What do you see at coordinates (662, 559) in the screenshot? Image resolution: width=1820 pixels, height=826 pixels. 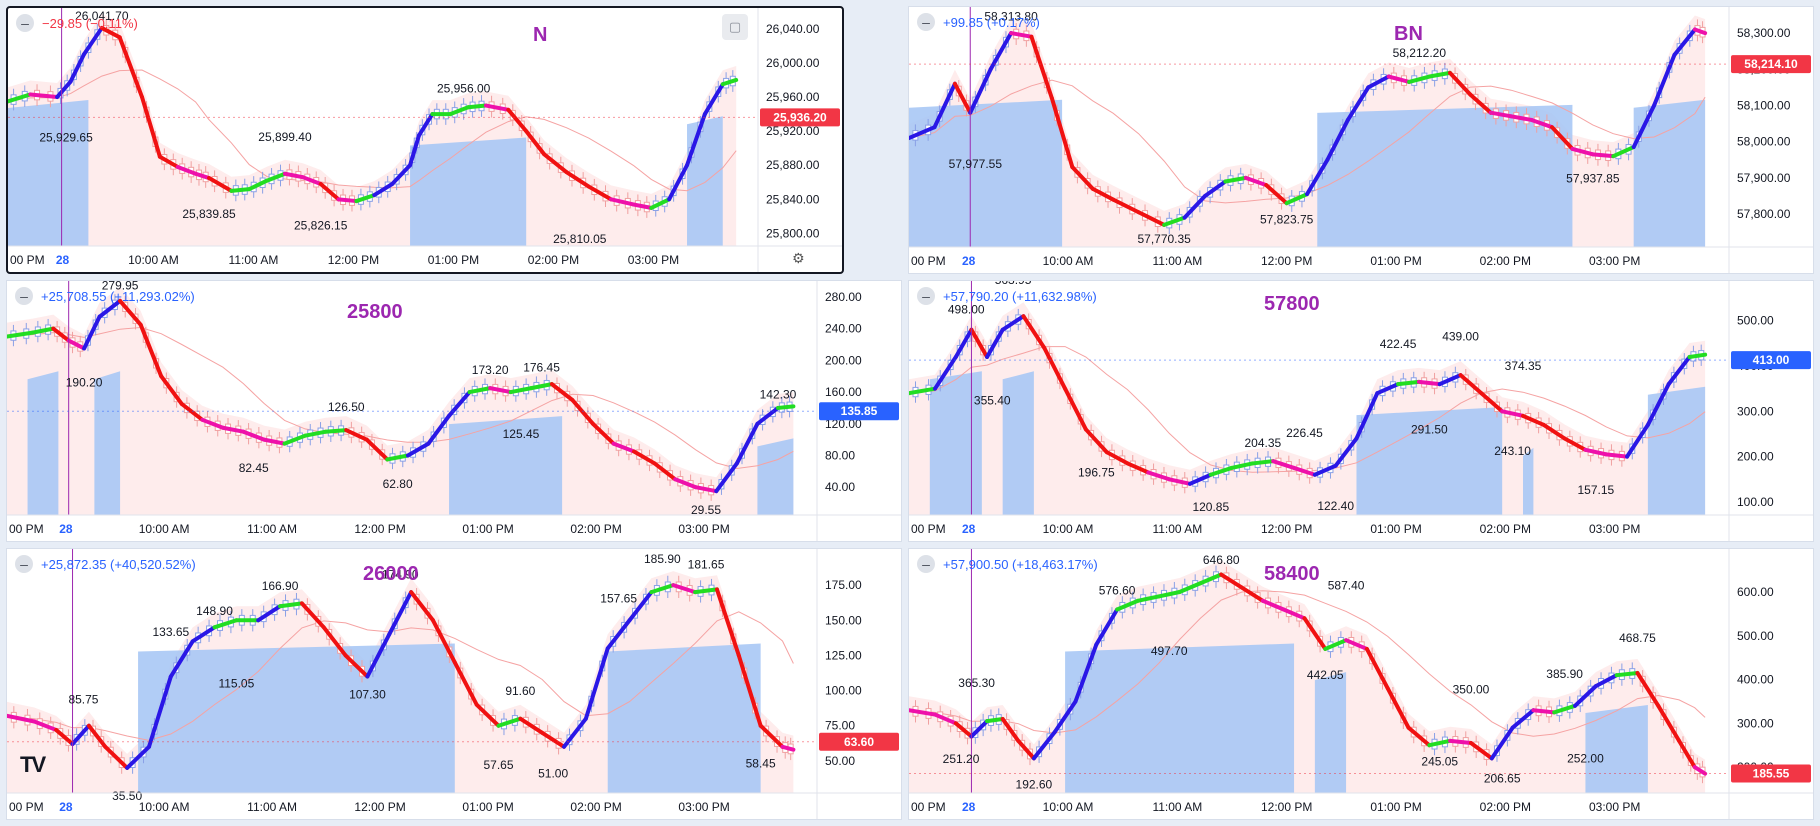 I see `data-label: 185.90` at bounding box center [662, 559].